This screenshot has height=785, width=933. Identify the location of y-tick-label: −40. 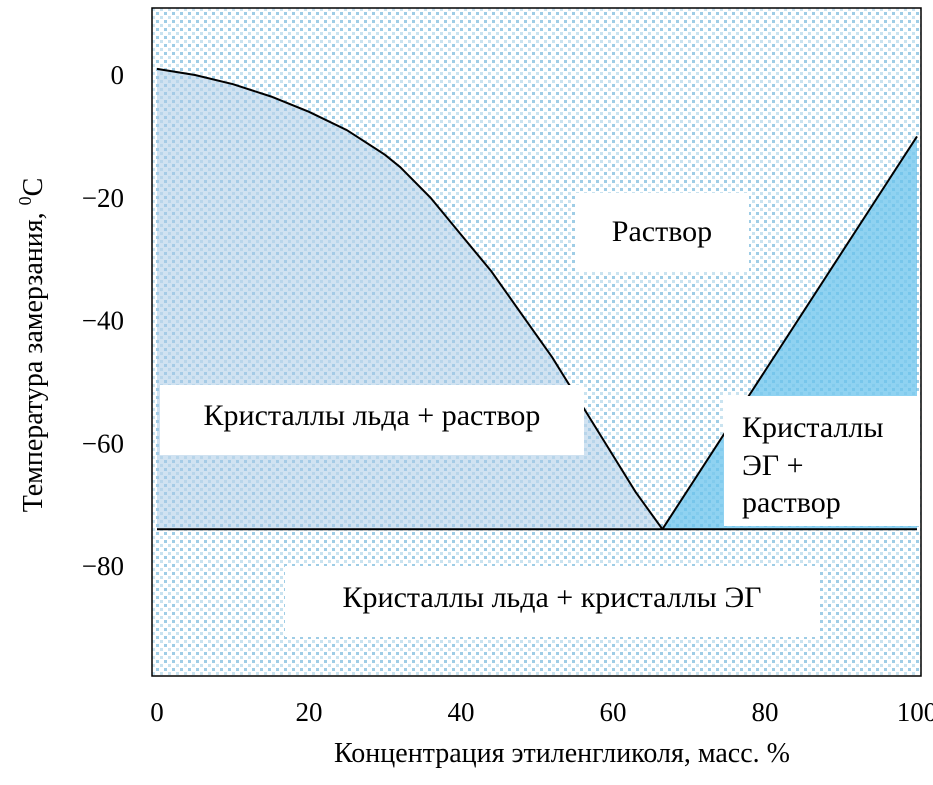
(103, 321).